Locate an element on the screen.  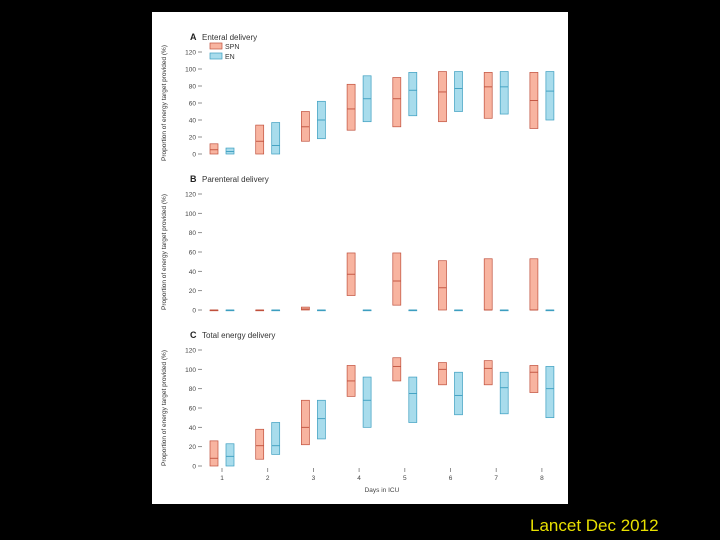
panel-c-x-tick-4: 4 is located at coordinates (359, 478).